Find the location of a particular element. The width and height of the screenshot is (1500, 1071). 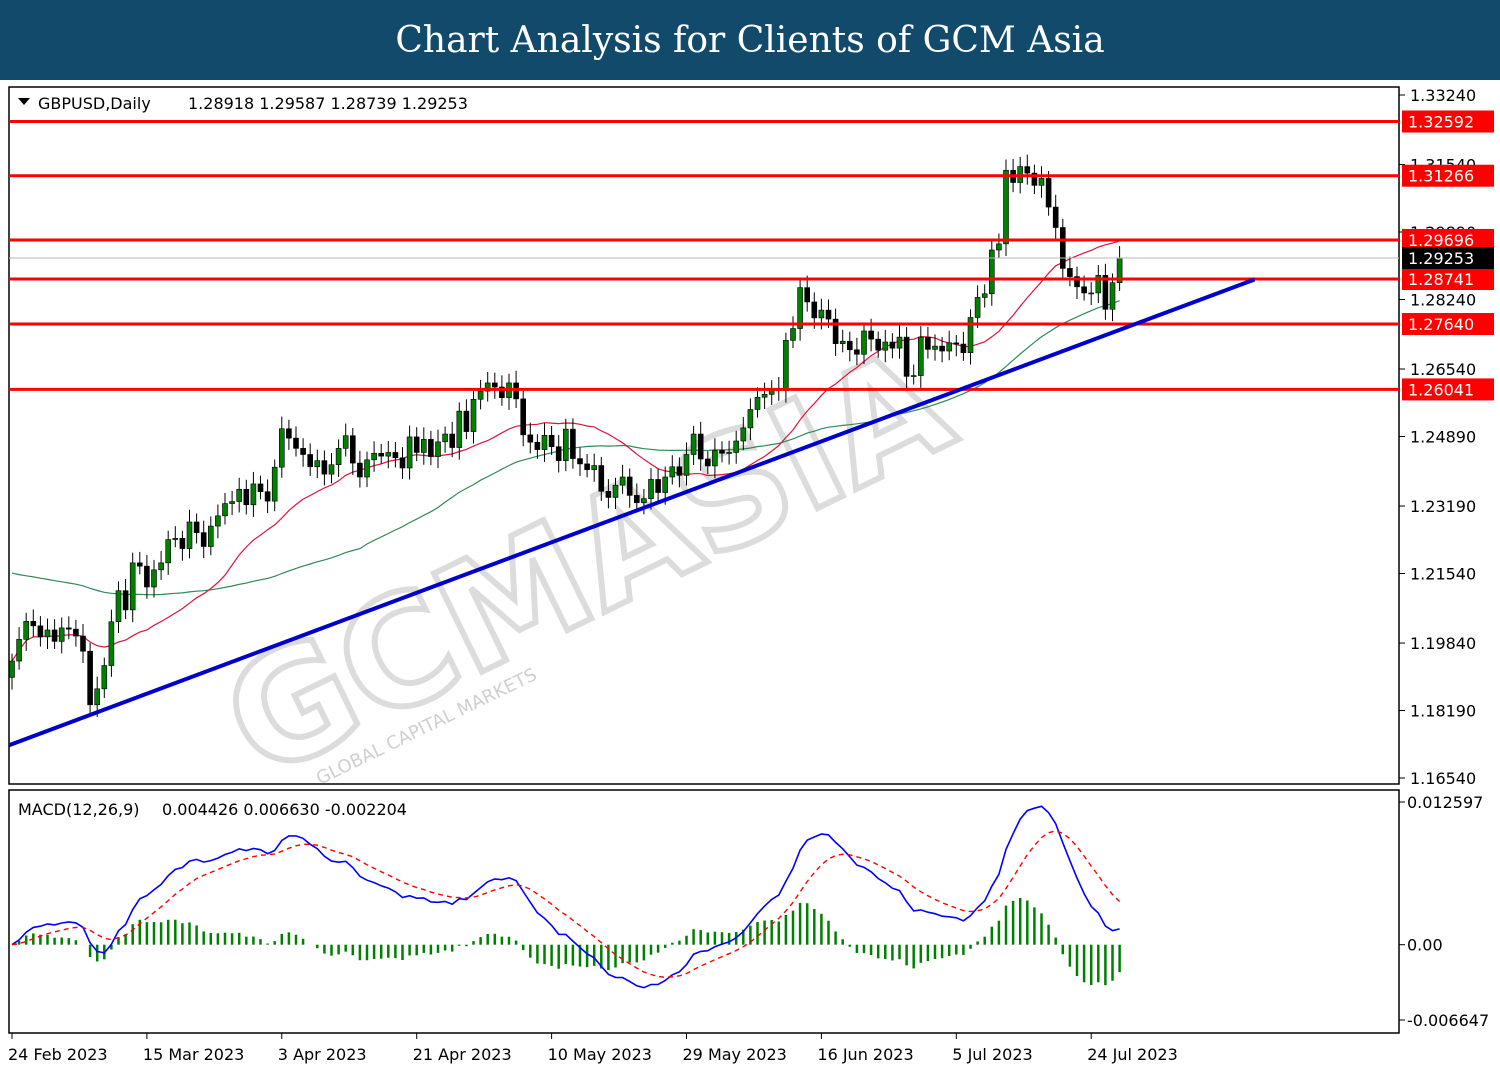

instrument-label: GBPUSD,Daily is located at coordinates (94, 103).